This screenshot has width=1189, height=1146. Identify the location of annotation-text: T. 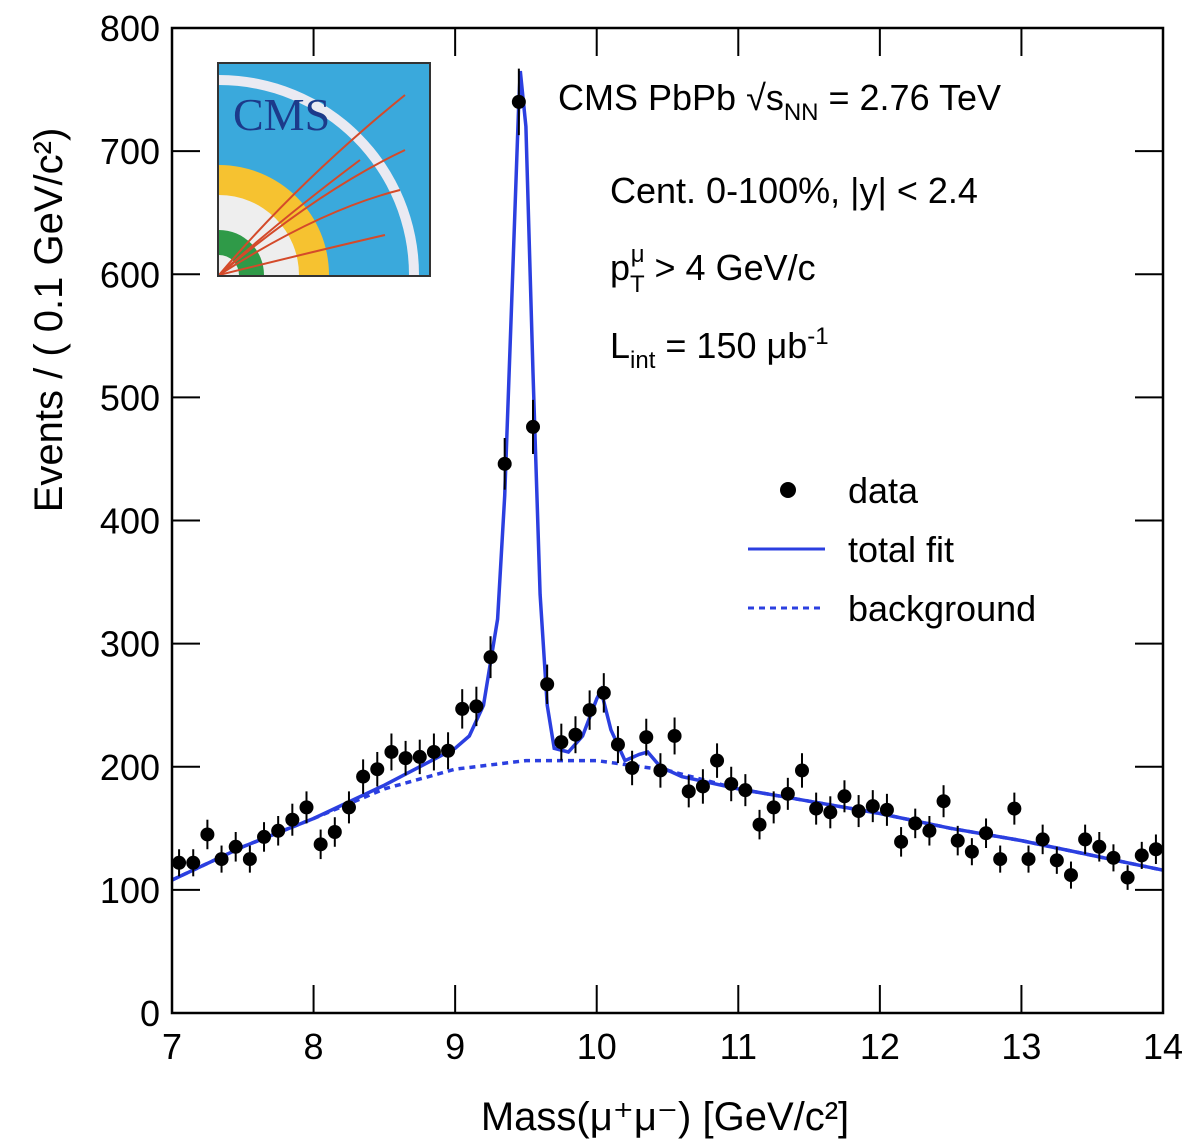
(637, 284).